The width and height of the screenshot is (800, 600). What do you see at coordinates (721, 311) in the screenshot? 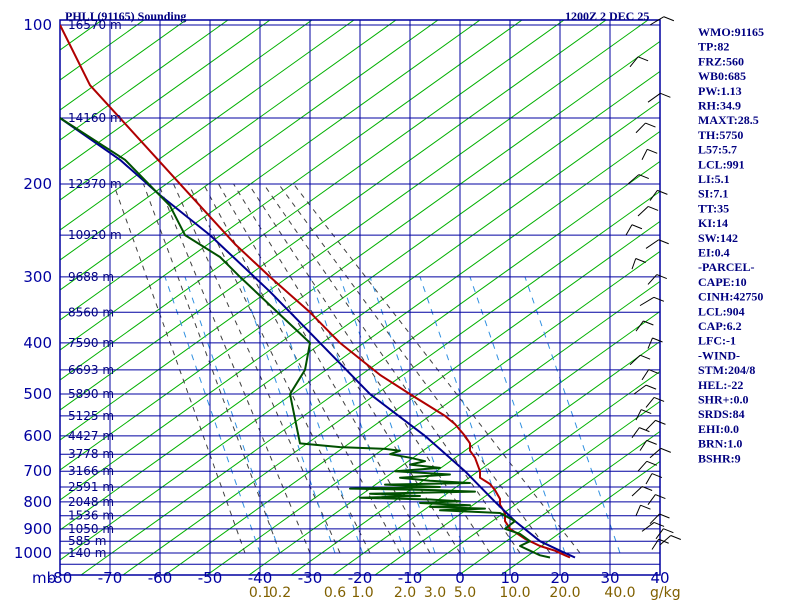
I see `index-readout: LCL:904` at bounding box center [721, 311].